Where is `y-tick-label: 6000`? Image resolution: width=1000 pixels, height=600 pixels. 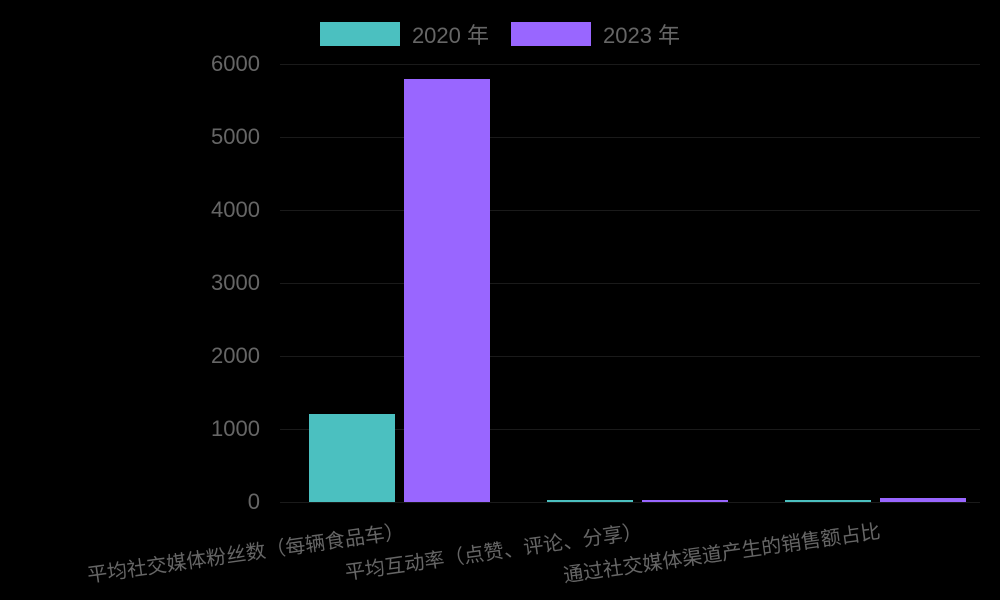
y-tick-label: 6000 is located at coordinates (235, 63).